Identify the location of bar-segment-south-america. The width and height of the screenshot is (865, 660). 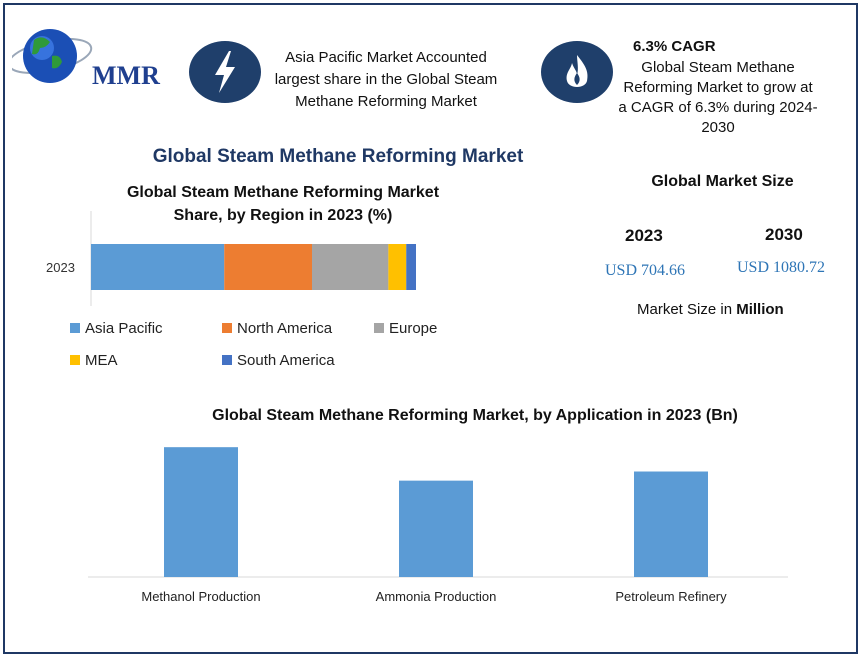
(411, 267).